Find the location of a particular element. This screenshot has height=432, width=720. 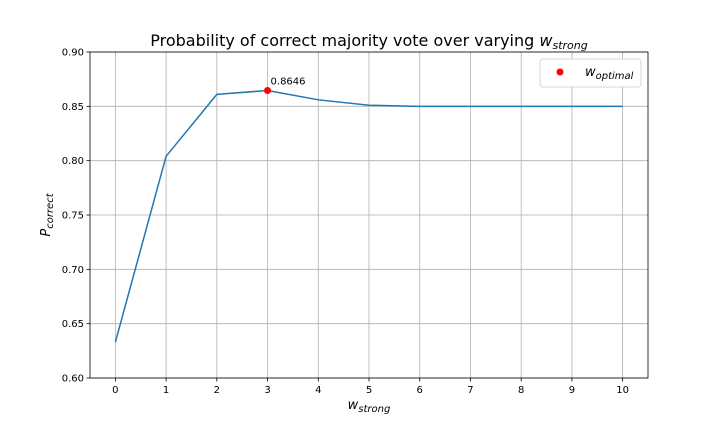

x-tick-label: 6 is located at coordinates (420, 390).